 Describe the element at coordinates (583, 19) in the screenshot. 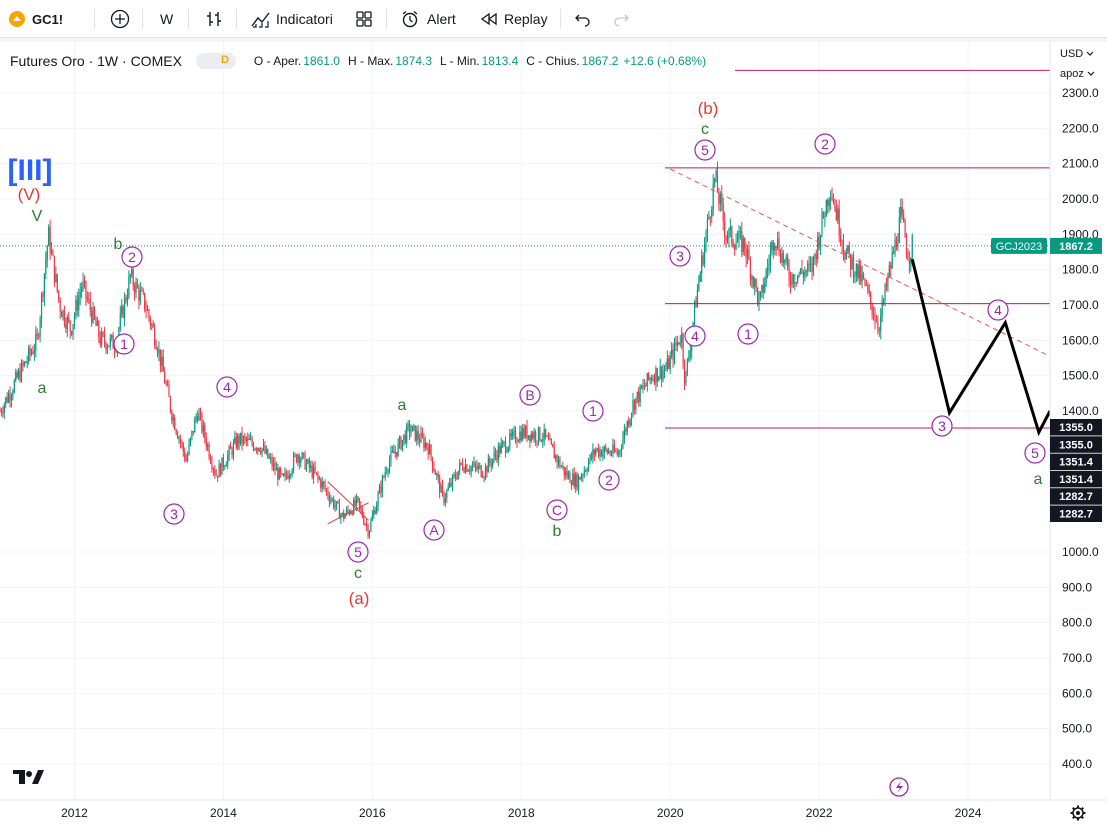

I see `undo-button` at that location.